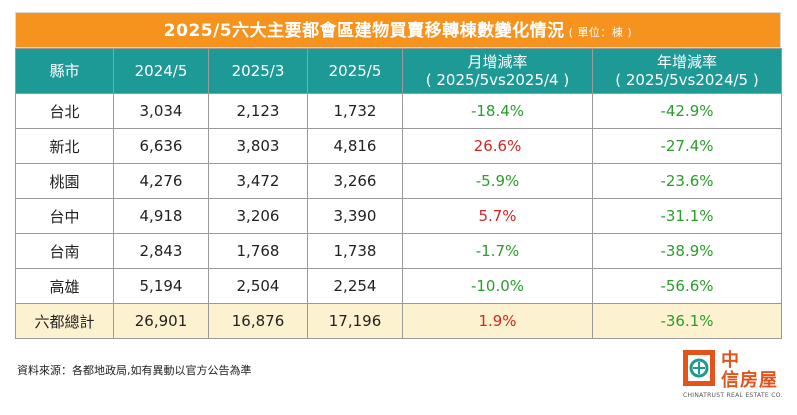 Image resolution: width=797 pixels, height=415 pixels. What do you see at coordinates (161, 111) in the screenshot?
I see `cell-c1: 3,034` at bounding box center [161, 111].